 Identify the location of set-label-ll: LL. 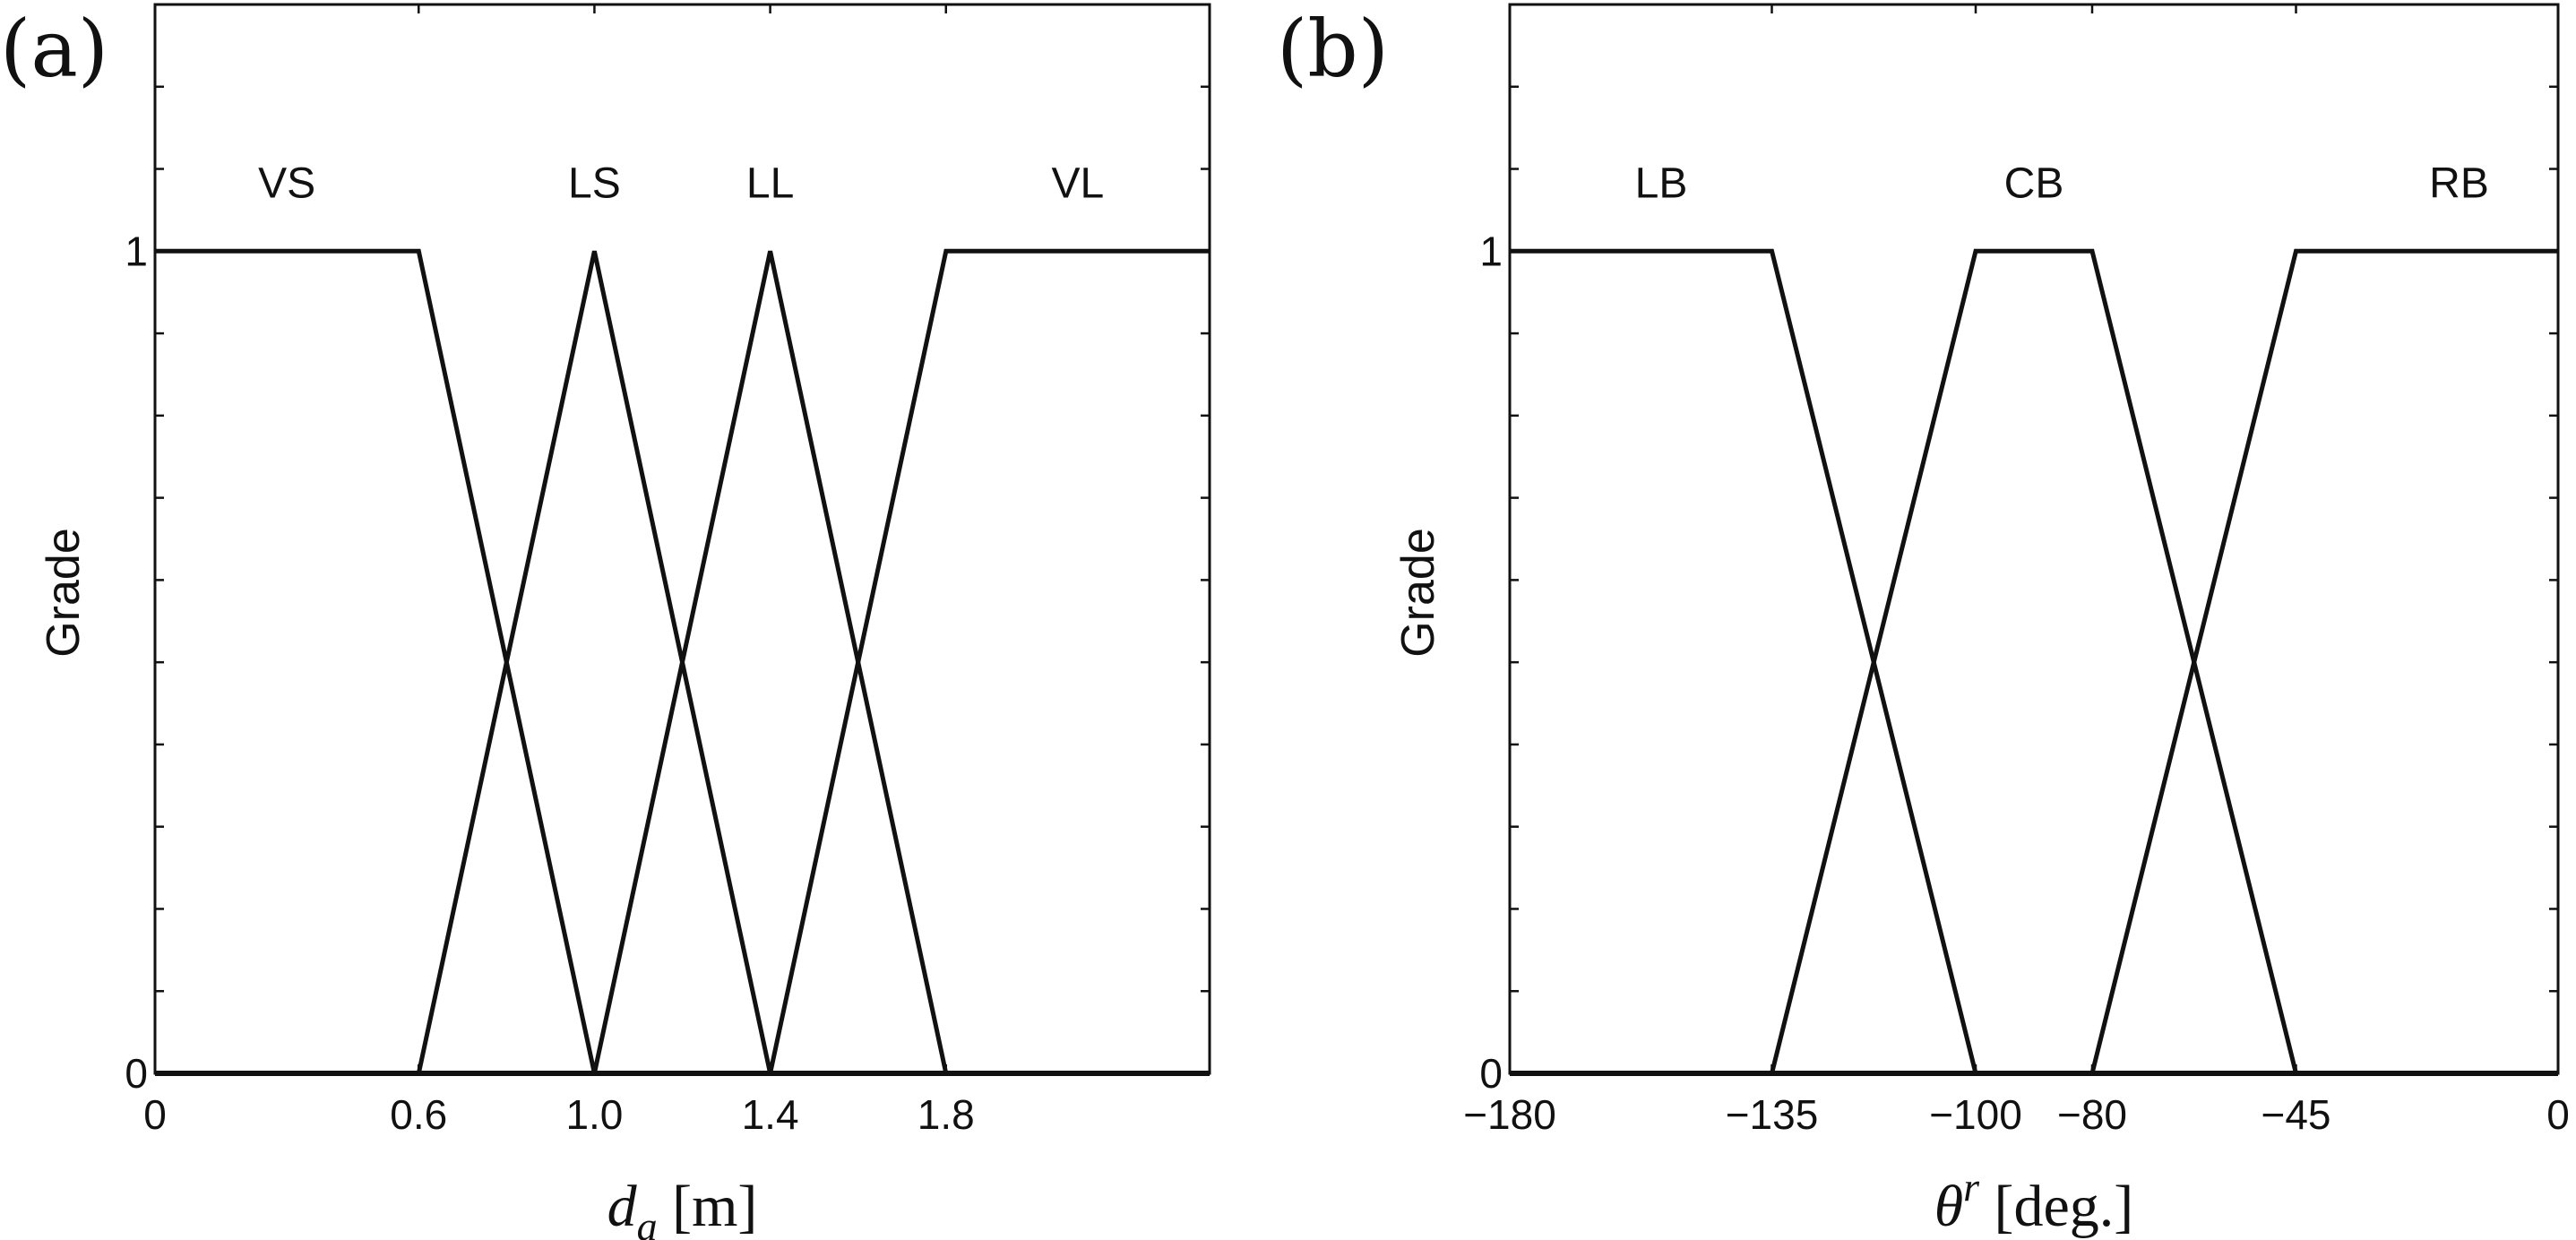
(770, 183).